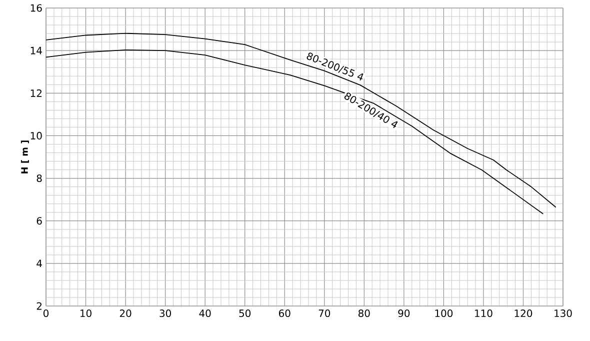 This screenshot has height=341, width=590. I want to click on x-tick-label: 0, so click(46, 314).